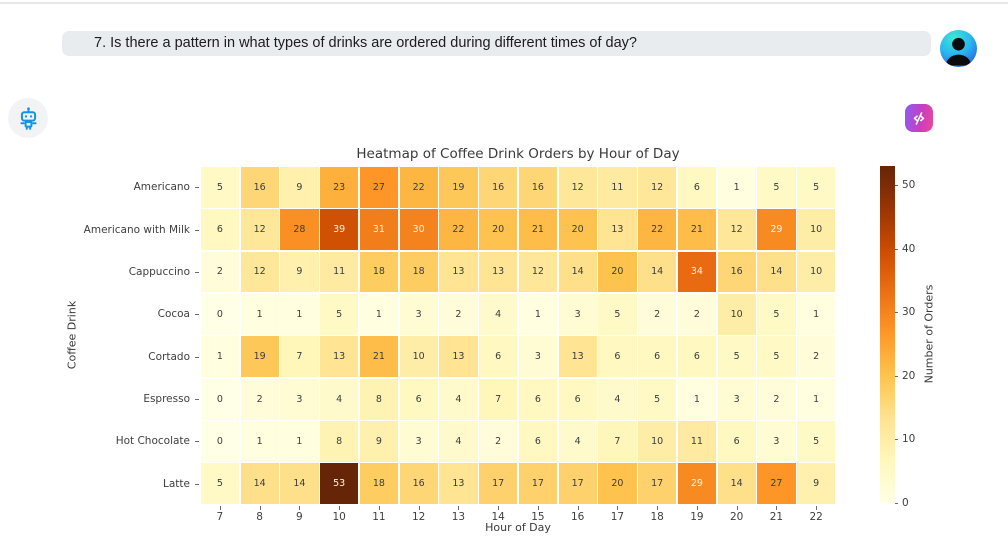 This screenshot has height=554, width=1008. Describe the element at coordinates (176, 483) in the screenshot. I see `y-tick-label: Latte` at that location.